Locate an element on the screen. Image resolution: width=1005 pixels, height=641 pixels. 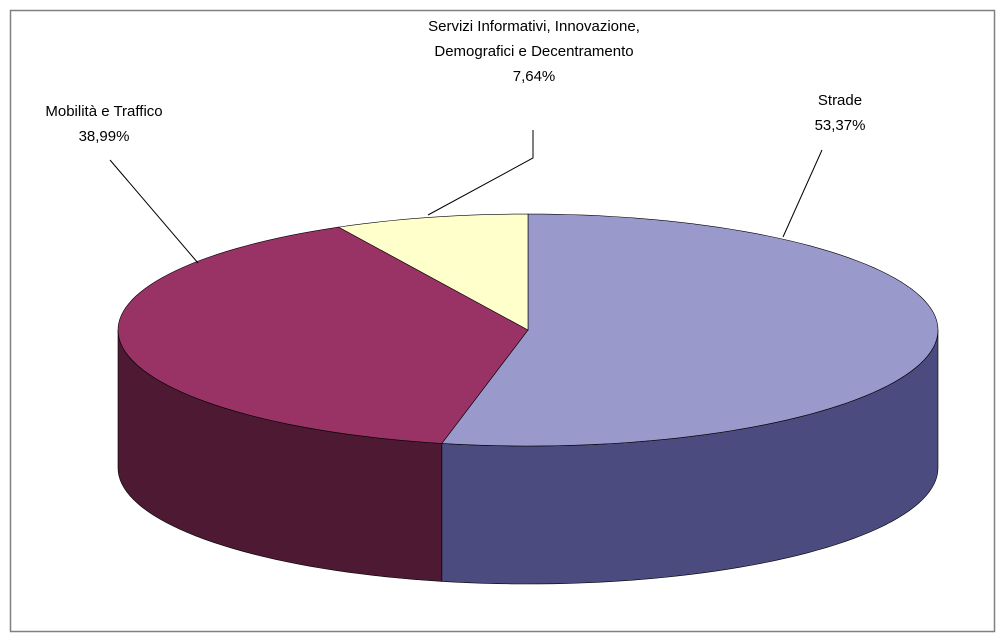
value-label: 53,37% is located at coordinates (840, 125).